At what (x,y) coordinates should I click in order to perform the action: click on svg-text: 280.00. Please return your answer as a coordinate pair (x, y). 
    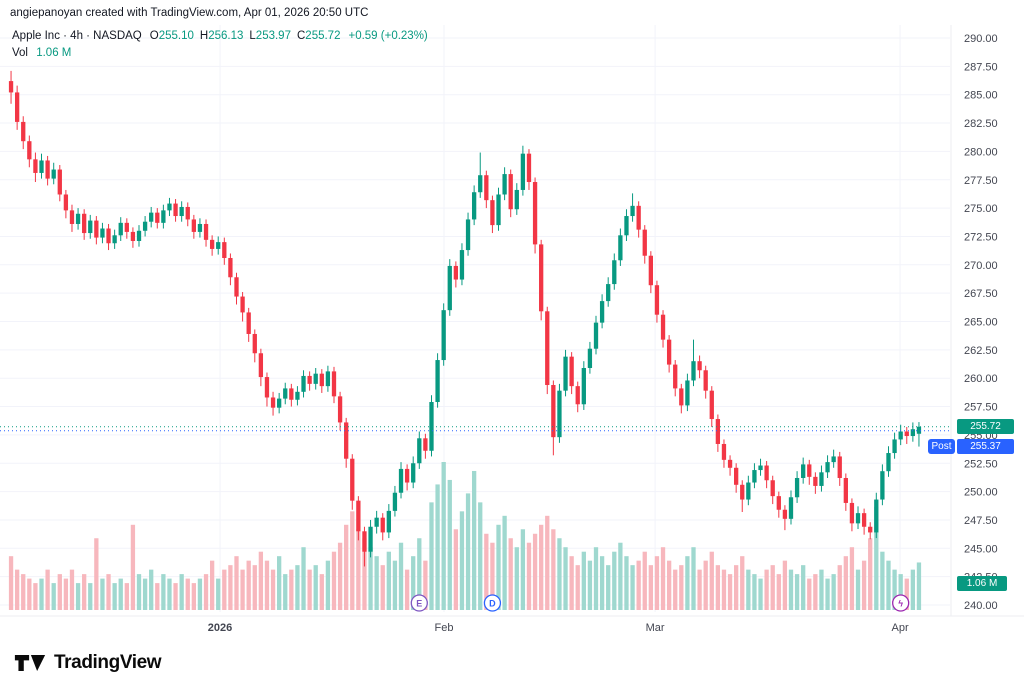
    Looking at the image, I should click on (981, 152).